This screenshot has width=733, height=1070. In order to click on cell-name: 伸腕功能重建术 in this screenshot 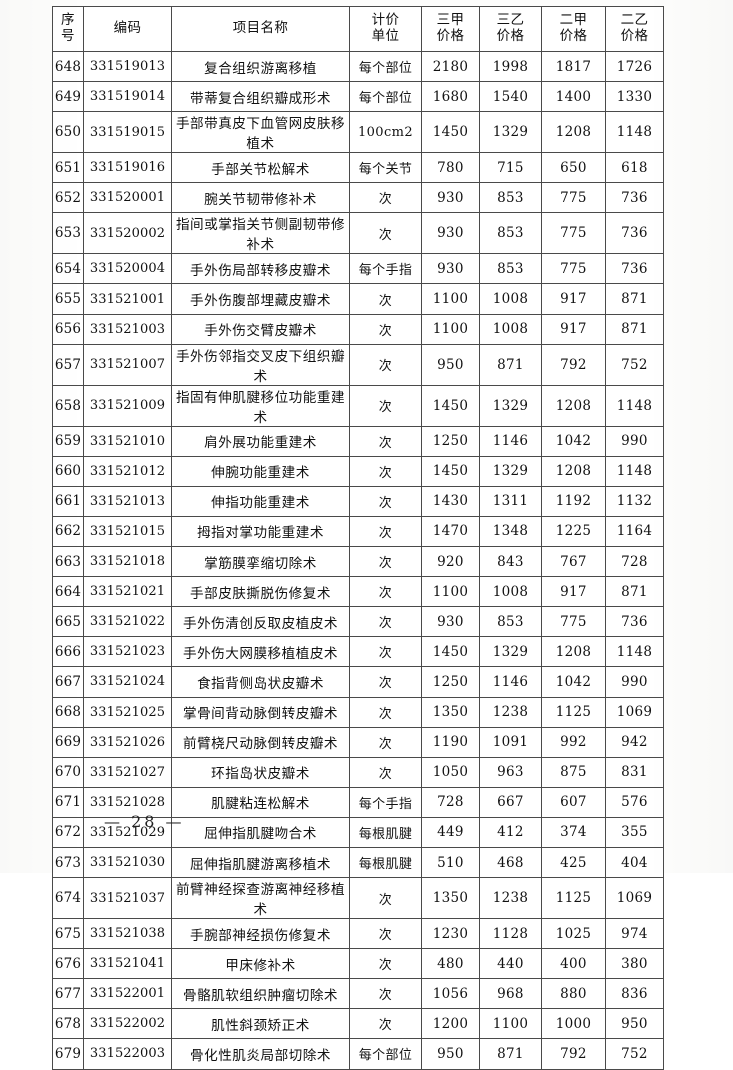, I will do `click(260, 471)`.